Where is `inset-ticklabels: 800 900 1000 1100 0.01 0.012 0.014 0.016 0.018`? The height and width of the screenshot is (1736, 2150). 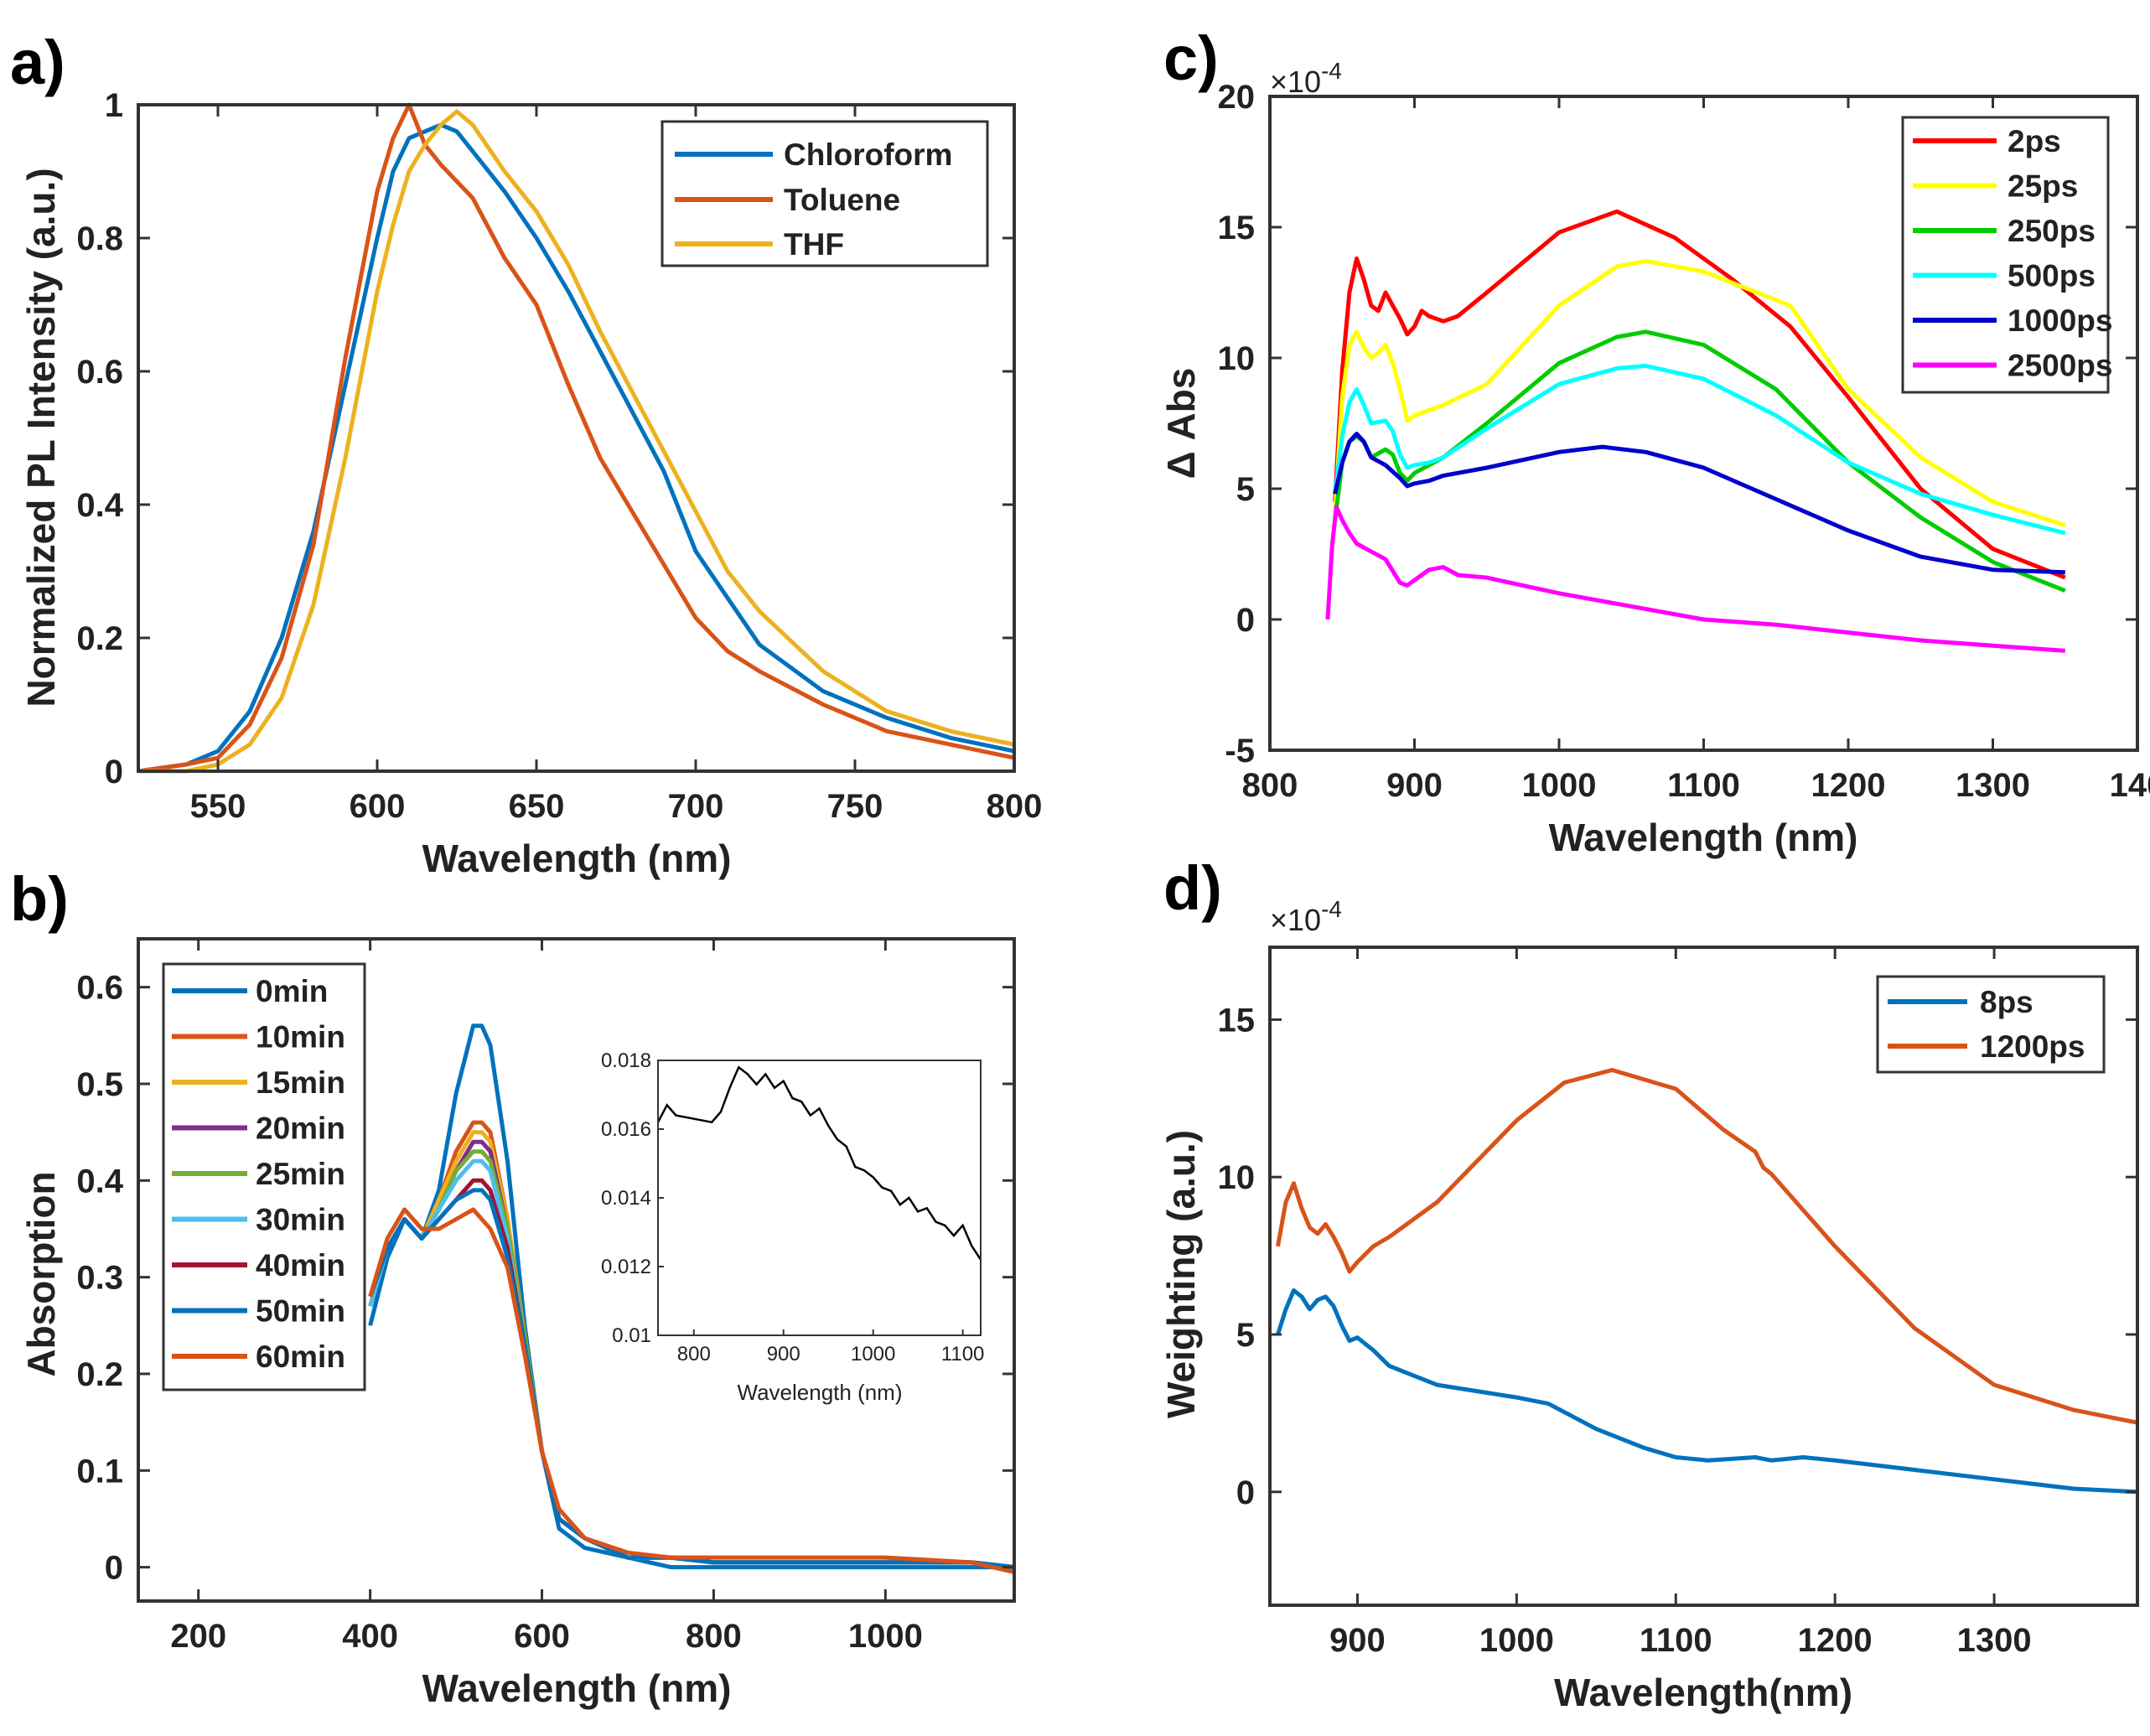
inset-ticklabels: 800 900 1000 1100 0.01 0.012 0.014 0.016 0.018 is located at coordinates (792, 1207).